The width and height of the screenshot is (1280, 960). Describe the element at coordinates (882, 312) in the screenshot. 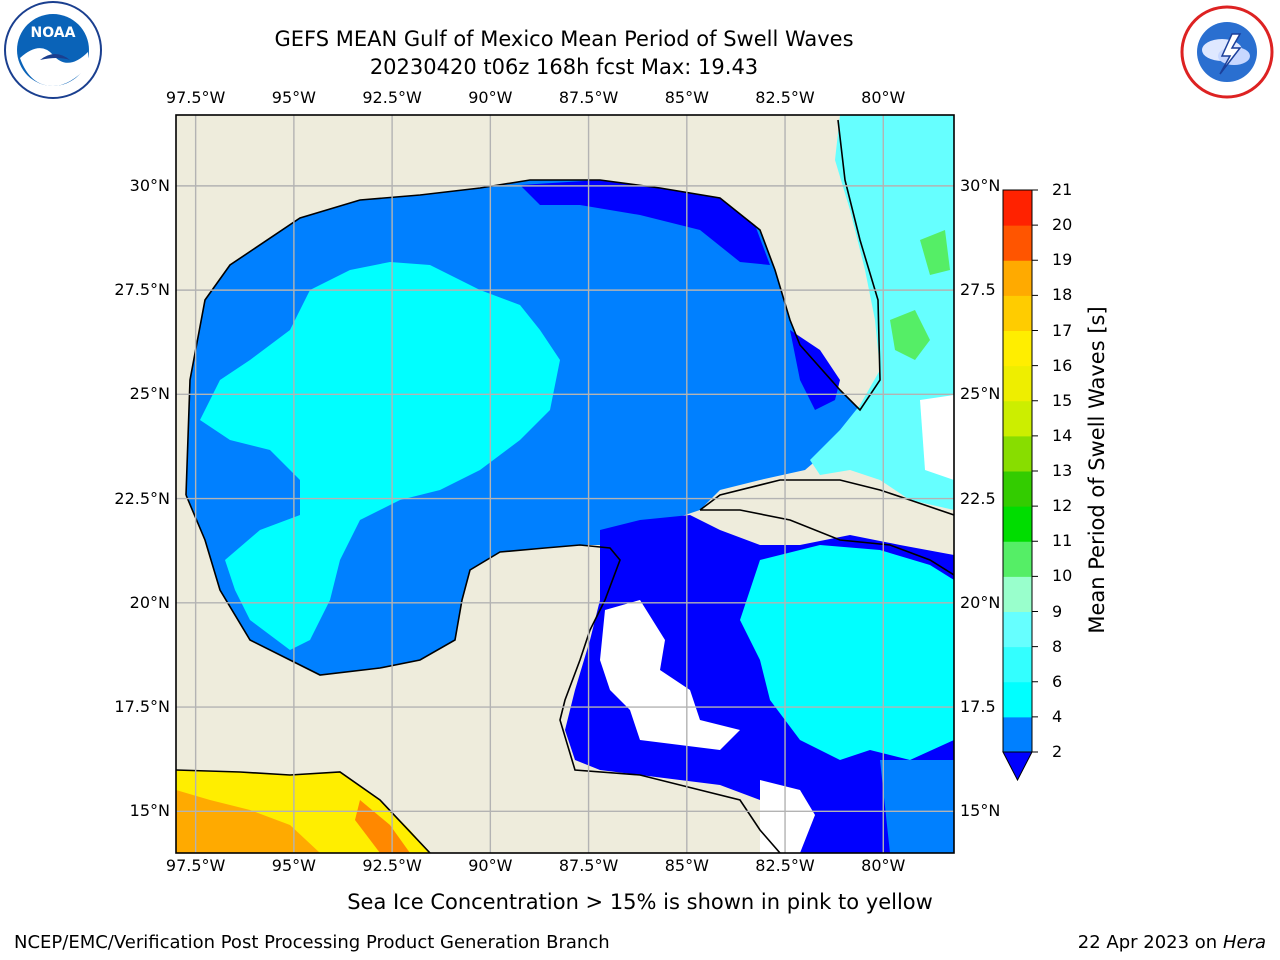

I see `ocean-atlantic` at that location.